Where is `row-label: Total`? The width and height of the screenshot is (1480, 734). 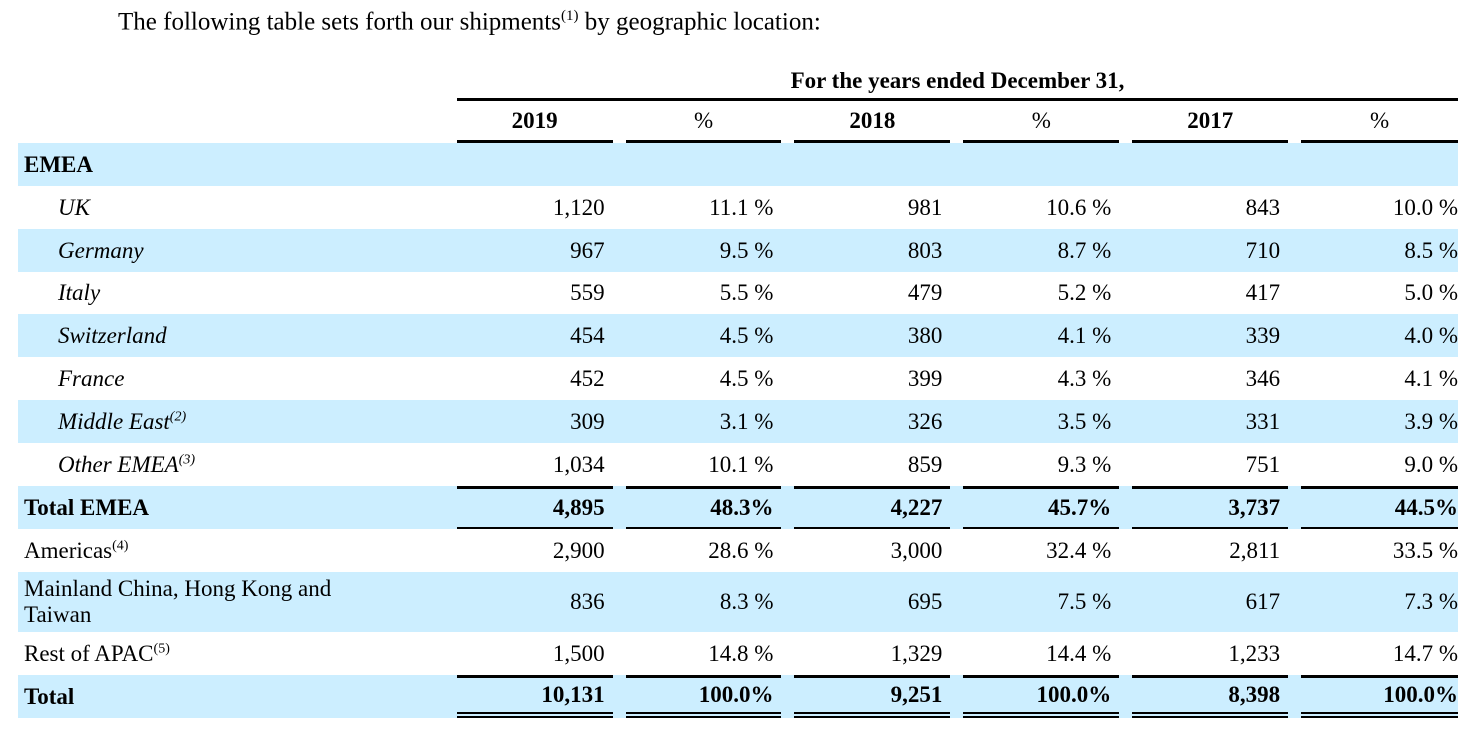
row-label: Total is located at coordinates (49, 696).